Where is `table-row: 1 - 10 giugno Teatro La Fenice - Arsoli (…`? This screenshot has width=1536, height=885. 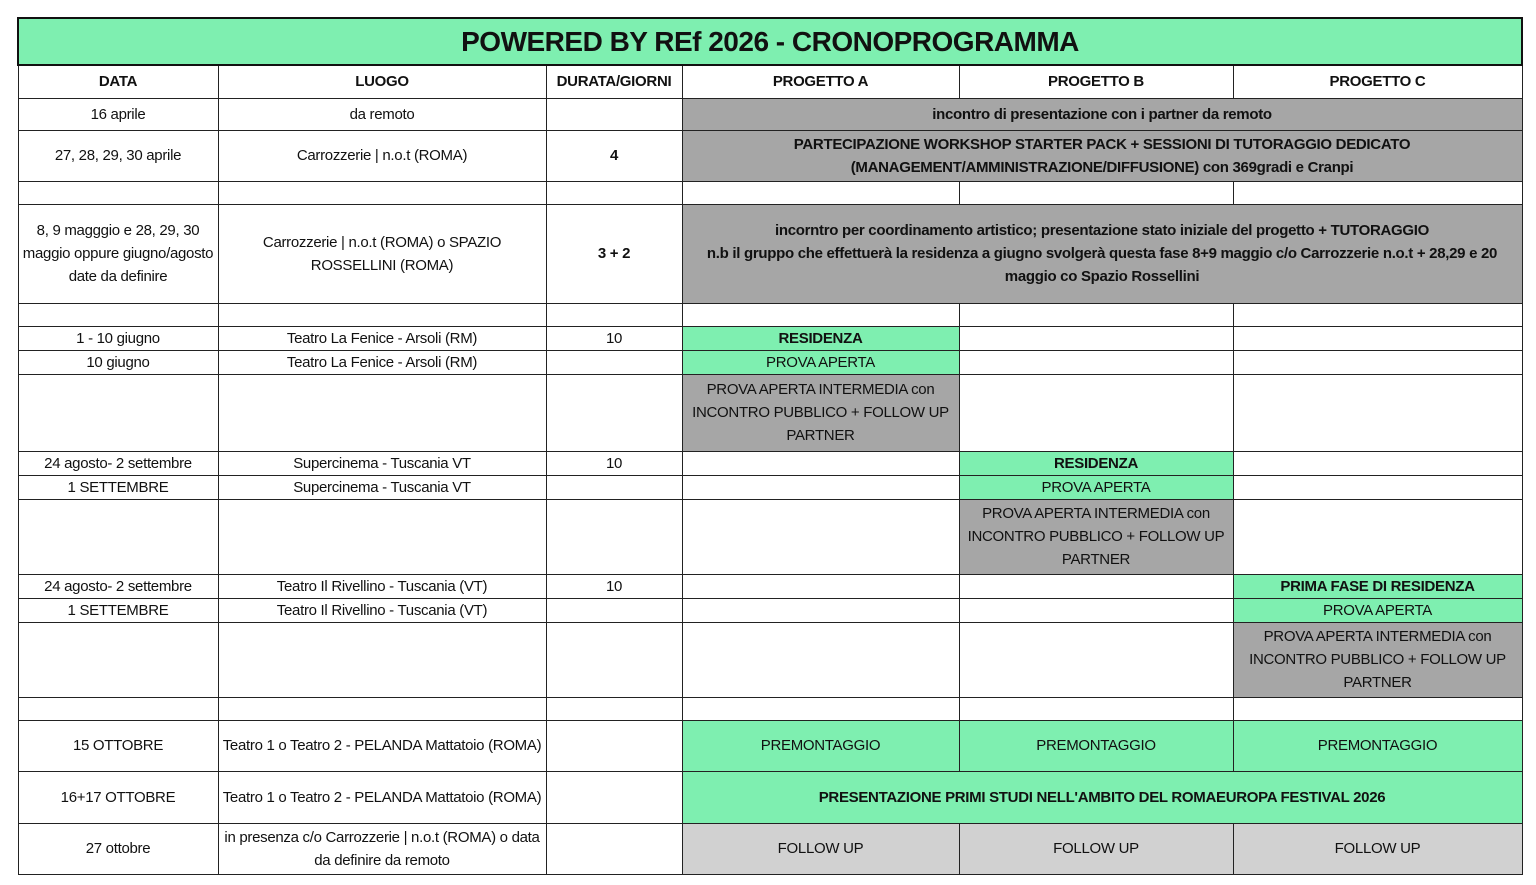
table-row: 1 - 10 giugno Teatro La Fenice - Arsoli (… is located at coordinates (770, 338).